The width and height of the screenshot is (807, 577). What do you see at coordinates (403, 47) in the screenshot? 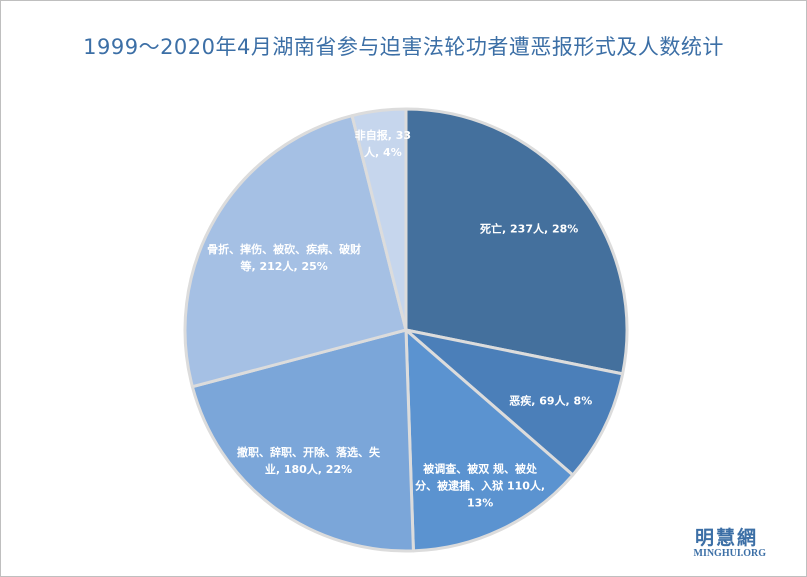
I see `chart-title: 1999～2020年4月湖南省参与迫害法轮功者遭恶报形式及人数统计` at bounding box center [403, 47].